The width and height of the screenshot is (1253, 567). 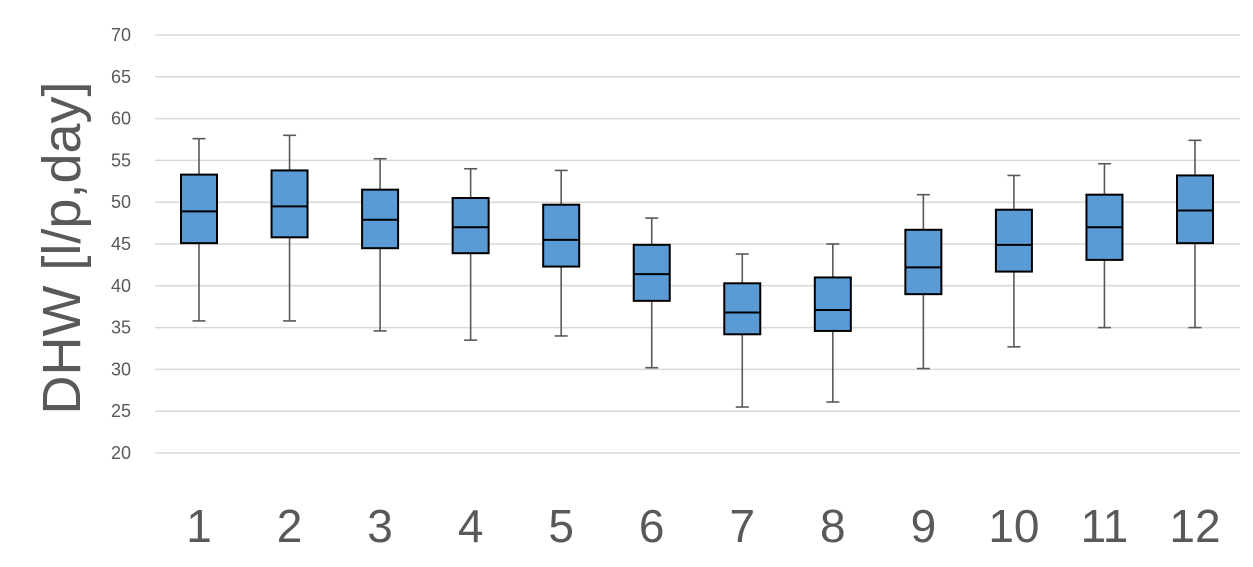 What do you see at coordinates (1194, 526) in the screenshot?
I see `x-tick-label-12: 12` at bounding box center [1194, 526].